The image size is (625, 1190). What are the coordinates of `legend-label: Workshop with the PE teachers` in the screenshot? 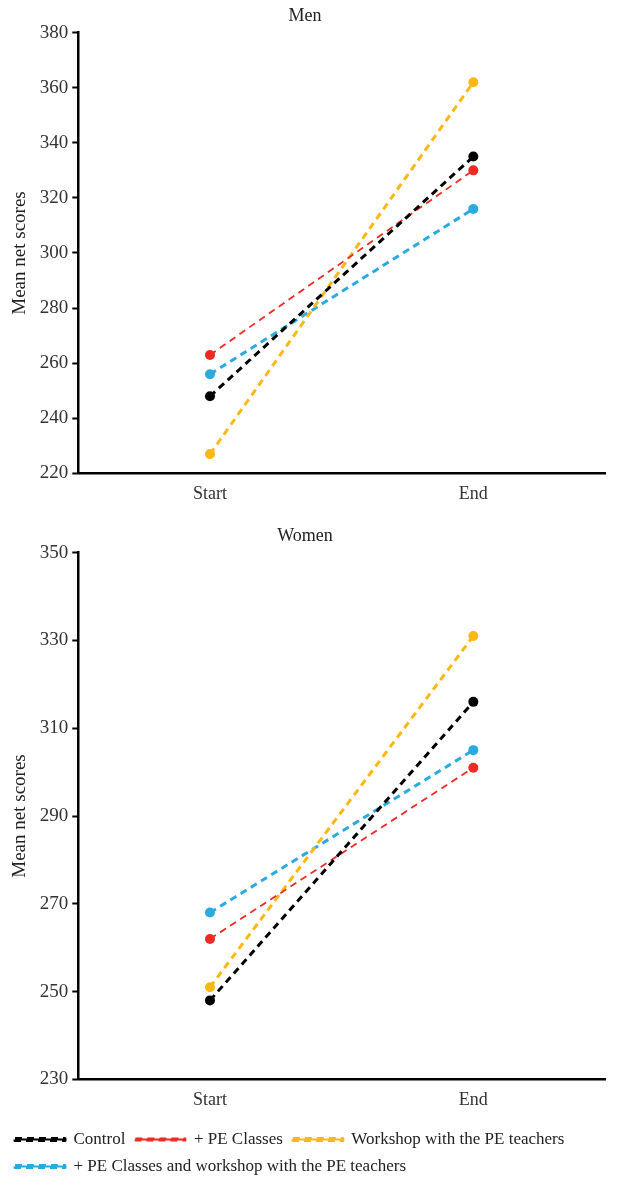 It's located at (458, 1138).